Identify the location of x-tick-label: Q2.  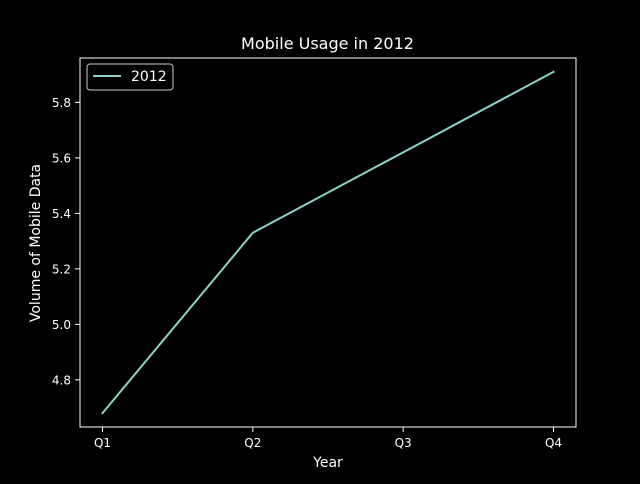
(252, 443).